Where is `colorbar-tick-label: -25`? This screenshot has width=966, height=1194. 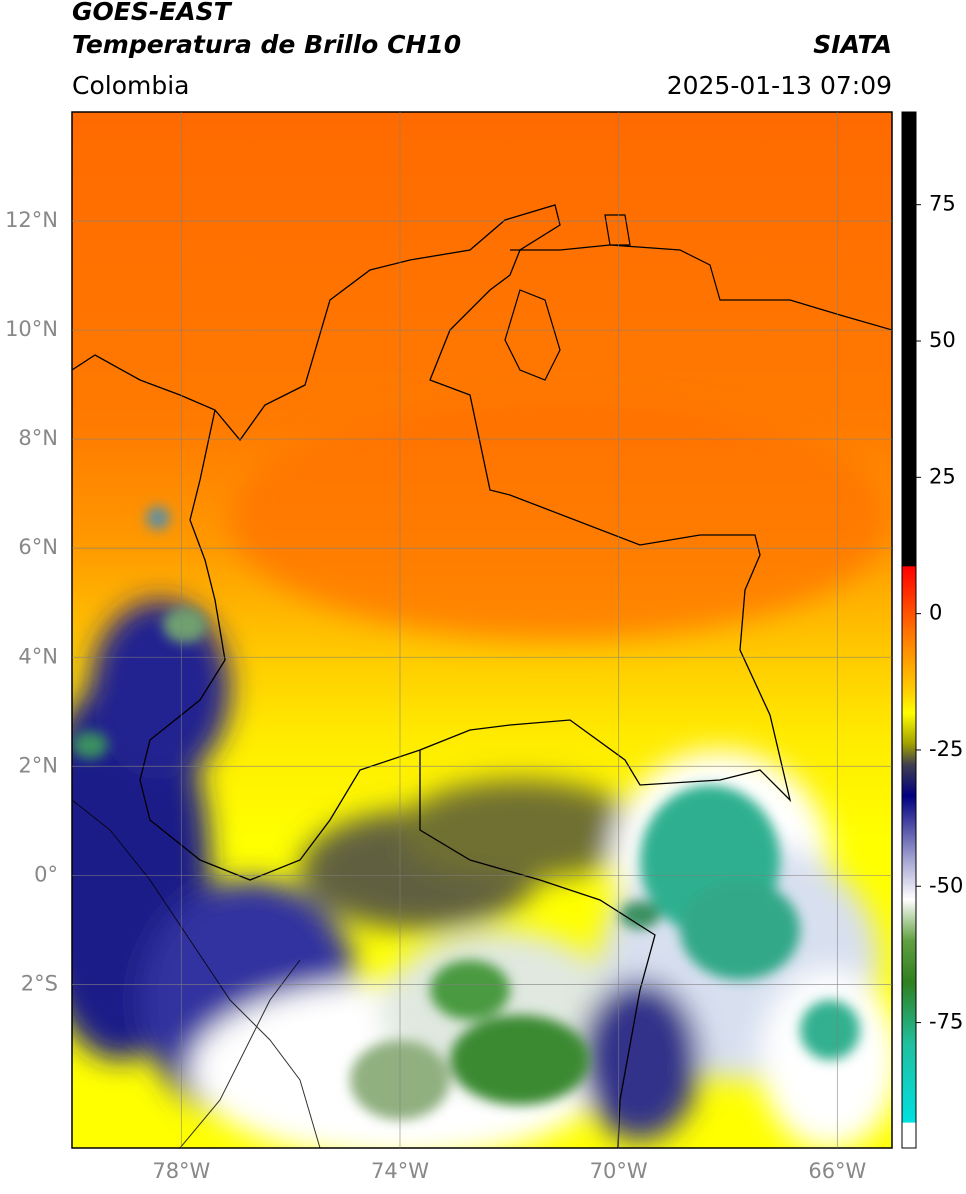
colorbar-tick-label: -25 is located at coordinates (946, 749).